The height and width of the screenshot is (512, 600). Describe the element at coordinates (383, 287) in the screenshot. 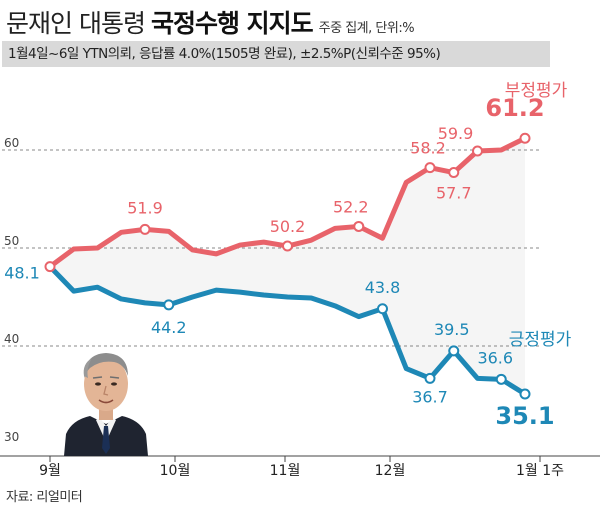

I see `data-label: 43.8` at that location.